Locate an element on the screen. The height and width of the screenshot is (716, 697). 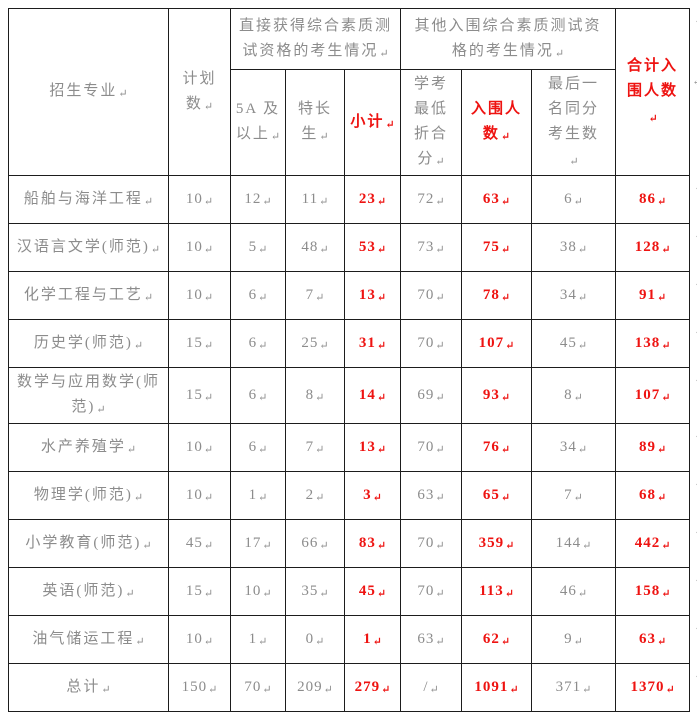
cell-major: 物理学(师范)↵ is located at coordinates (88, 495).